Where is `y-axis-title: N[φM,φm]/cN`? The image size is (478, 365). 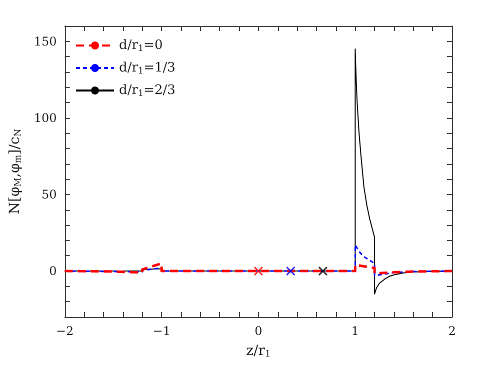
y-axis-title: N[φM,φm]/cN is located at coordinates (15, 171).